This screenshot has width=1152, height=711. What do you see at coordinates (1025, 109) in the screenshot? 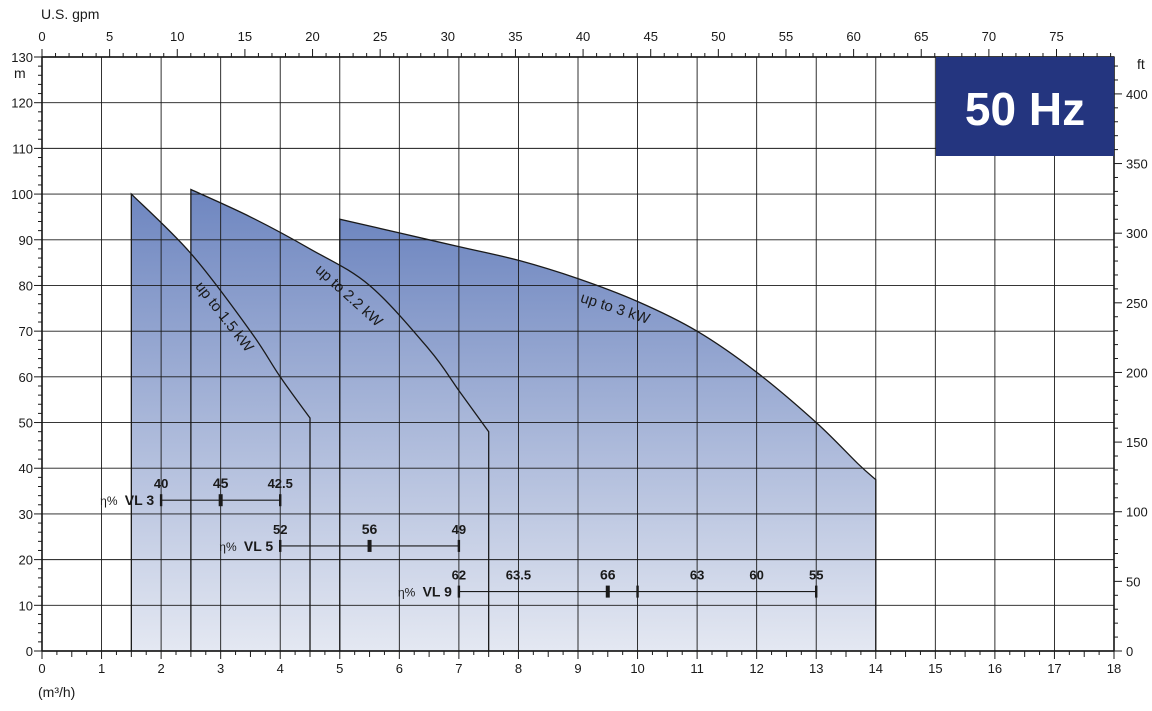
I see `frequency-badge-text: 50 Hz` at bounding box center [1025, 109].